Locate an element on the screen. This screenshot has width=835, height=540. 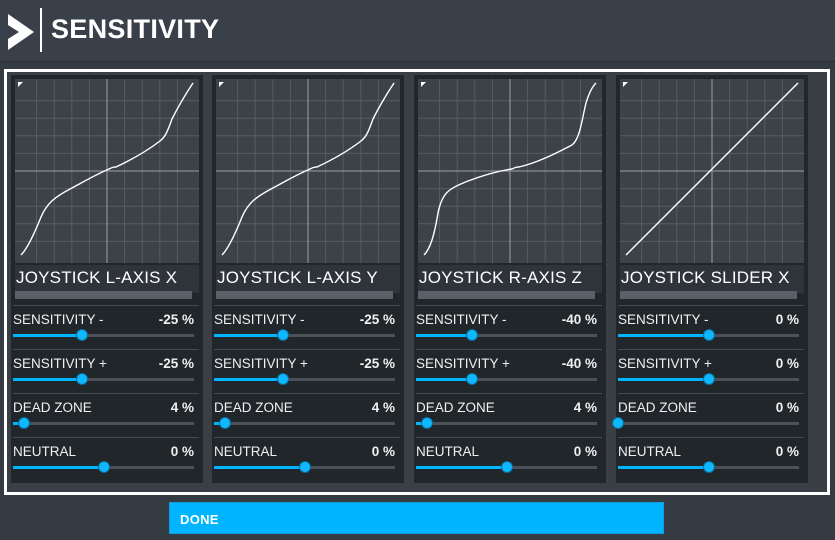
setting-value: 4 % is located at coordinates (585, 407).